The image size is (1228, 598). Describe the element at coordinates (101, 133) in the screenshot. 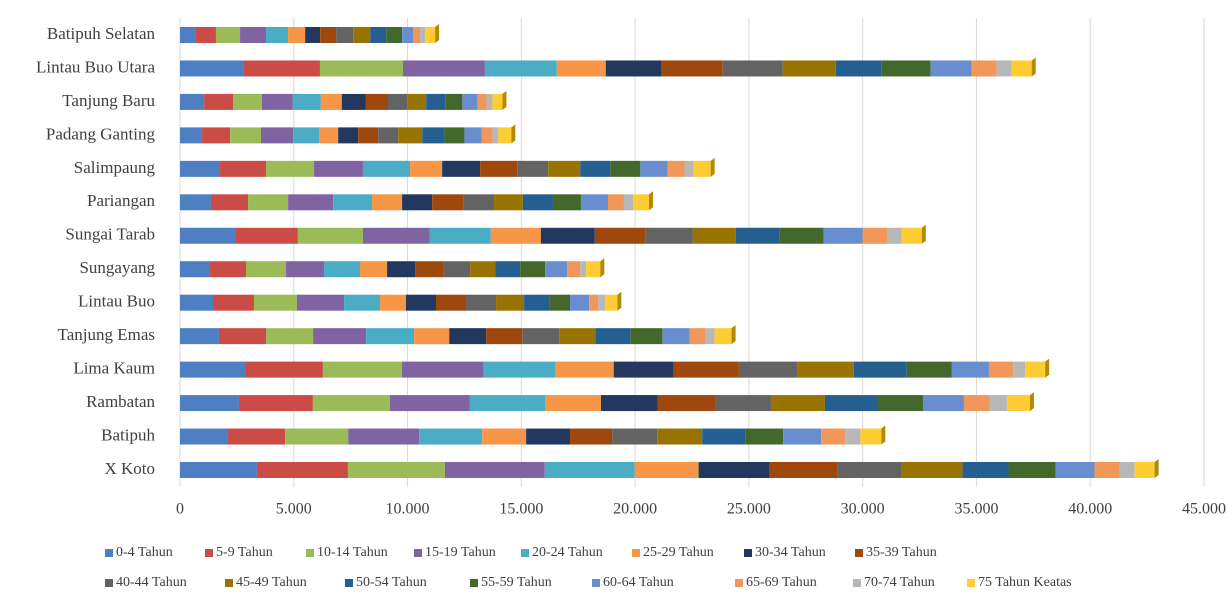

I see `y-tick-label: Padang Ganting` at that location.